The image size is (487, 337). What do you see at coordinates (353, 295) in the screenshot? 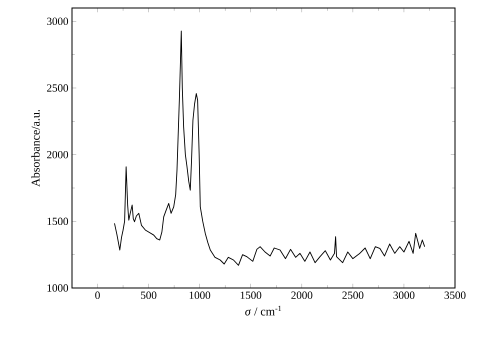
I see `x-tick-label: 2500` at bounding box center [353, 295].